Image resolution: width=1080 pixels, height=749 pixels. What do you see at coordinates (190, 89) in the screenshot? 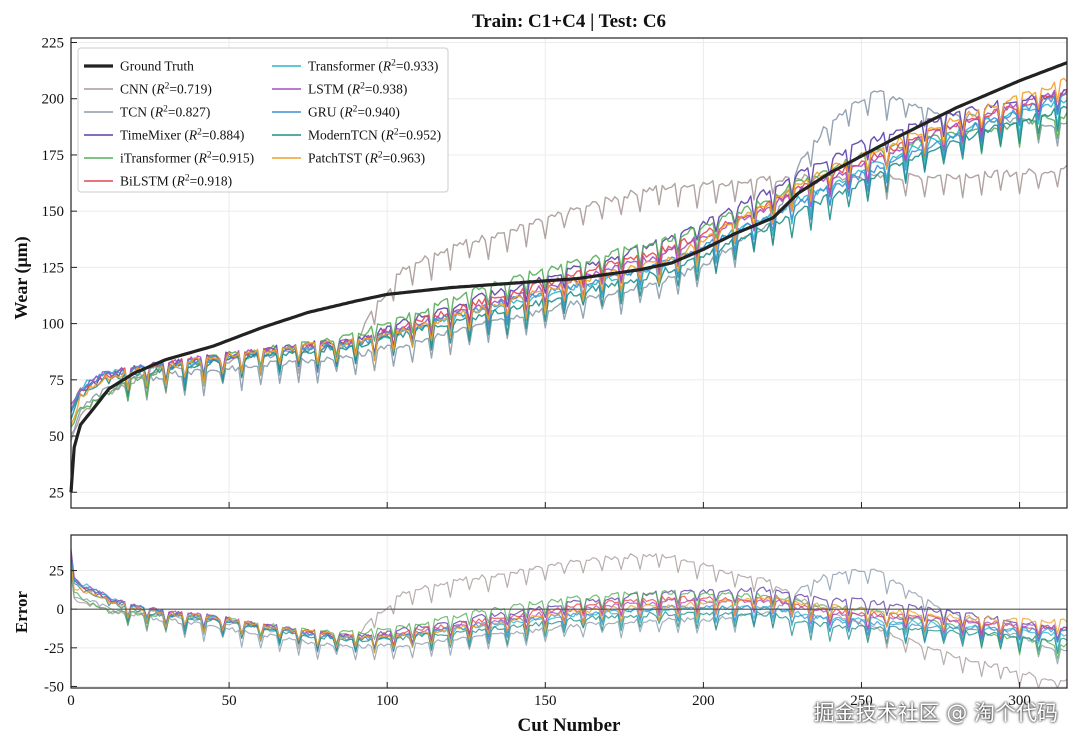
I see `legend-entry-r2: =0.719)` at bounding box center [190, 89].